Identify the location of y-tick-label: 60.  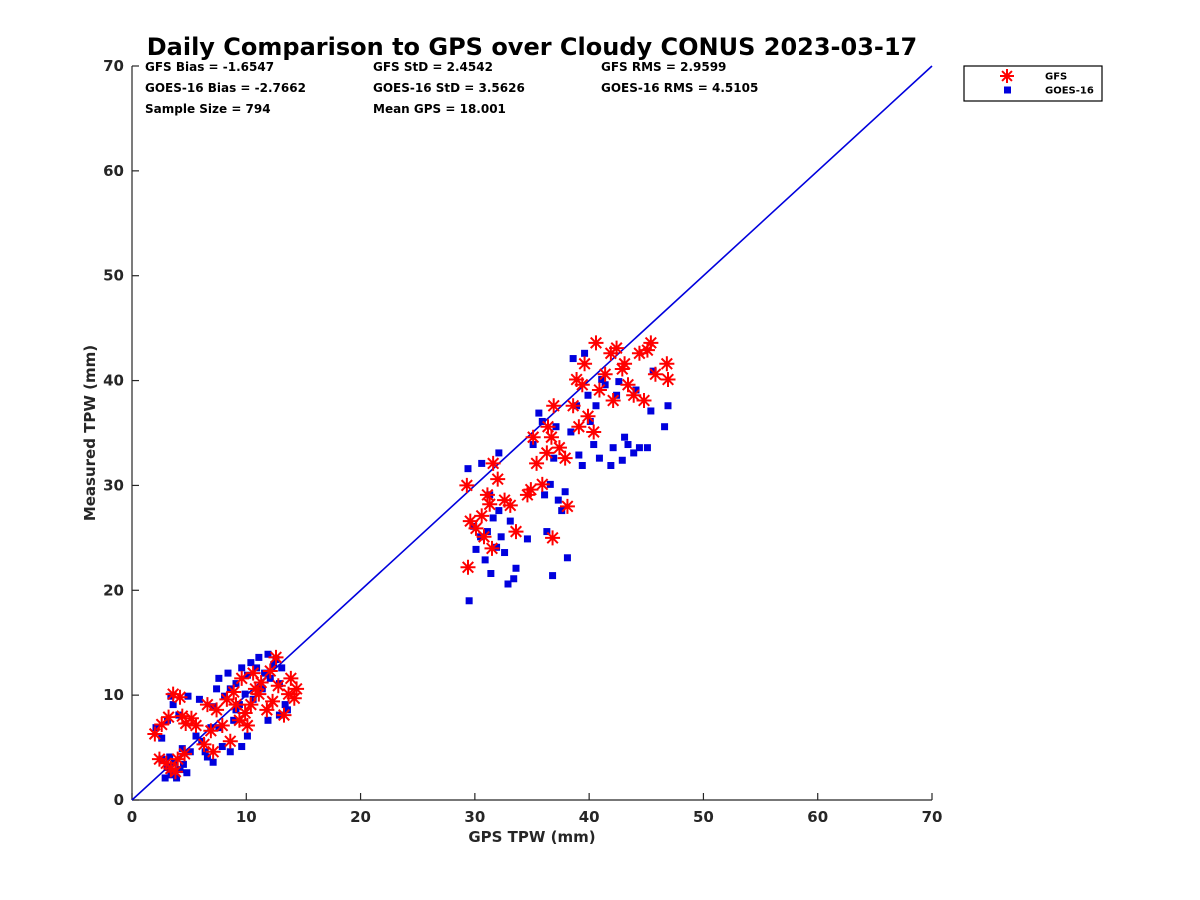
(113, 171).